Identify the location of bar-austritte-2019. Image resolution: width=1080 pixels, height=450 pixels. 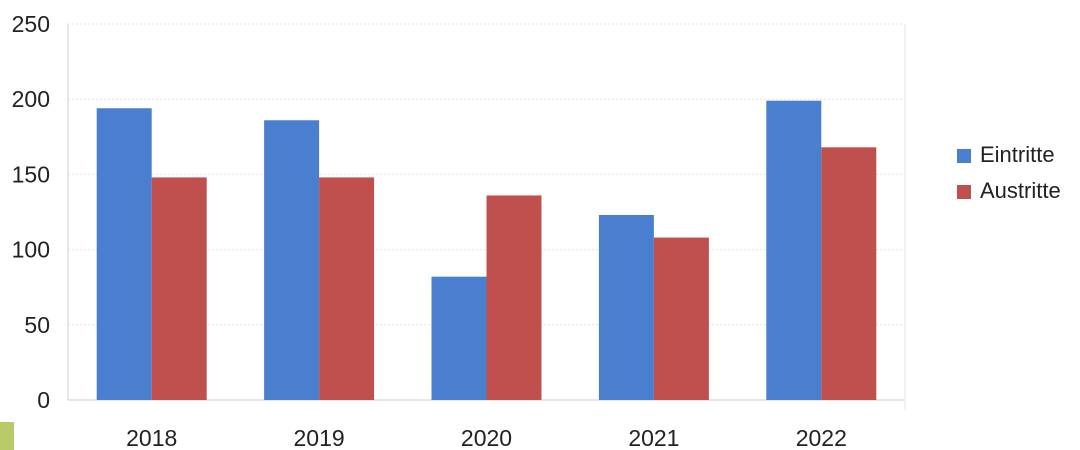
(347, 288).